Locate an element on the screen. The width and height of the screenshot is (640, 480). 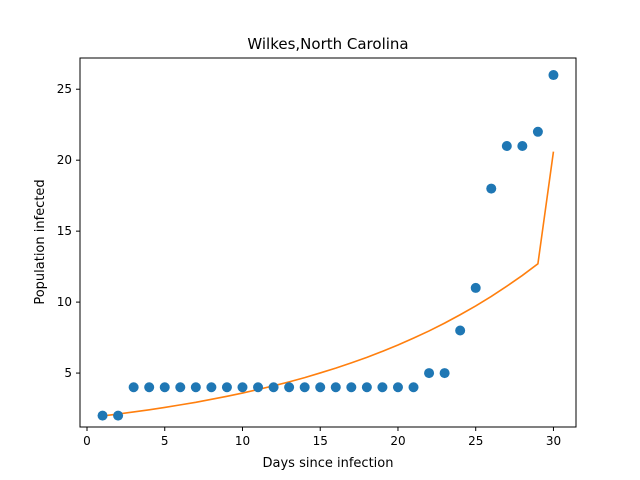
x-axis-label: Days since infection is located at coordinates (328, 463).